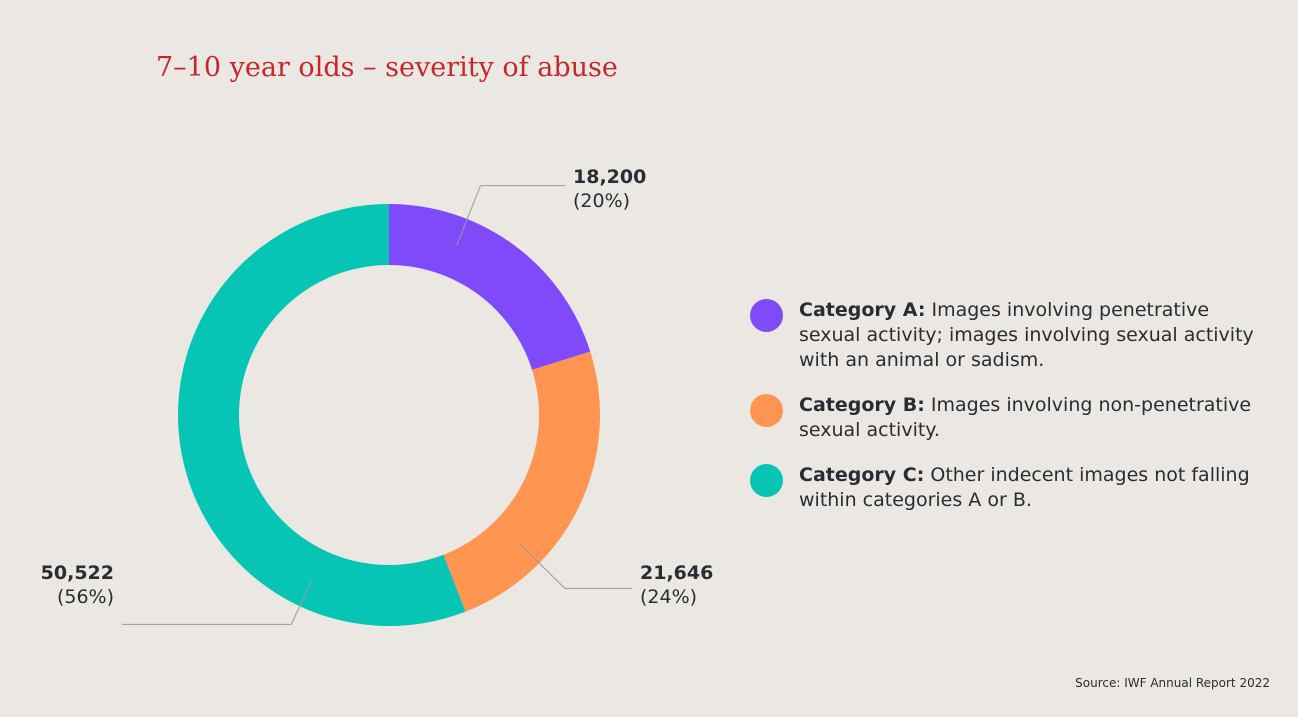 The height and width of the screenshot is (717, 1298). I want to click on leader-line-category-c, so click(217, 602).